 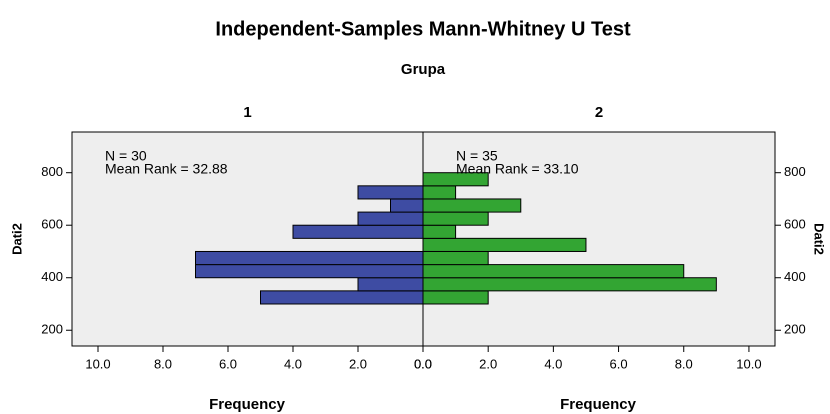 I want to click on panel-label: 1, so click(x=247, y=112).